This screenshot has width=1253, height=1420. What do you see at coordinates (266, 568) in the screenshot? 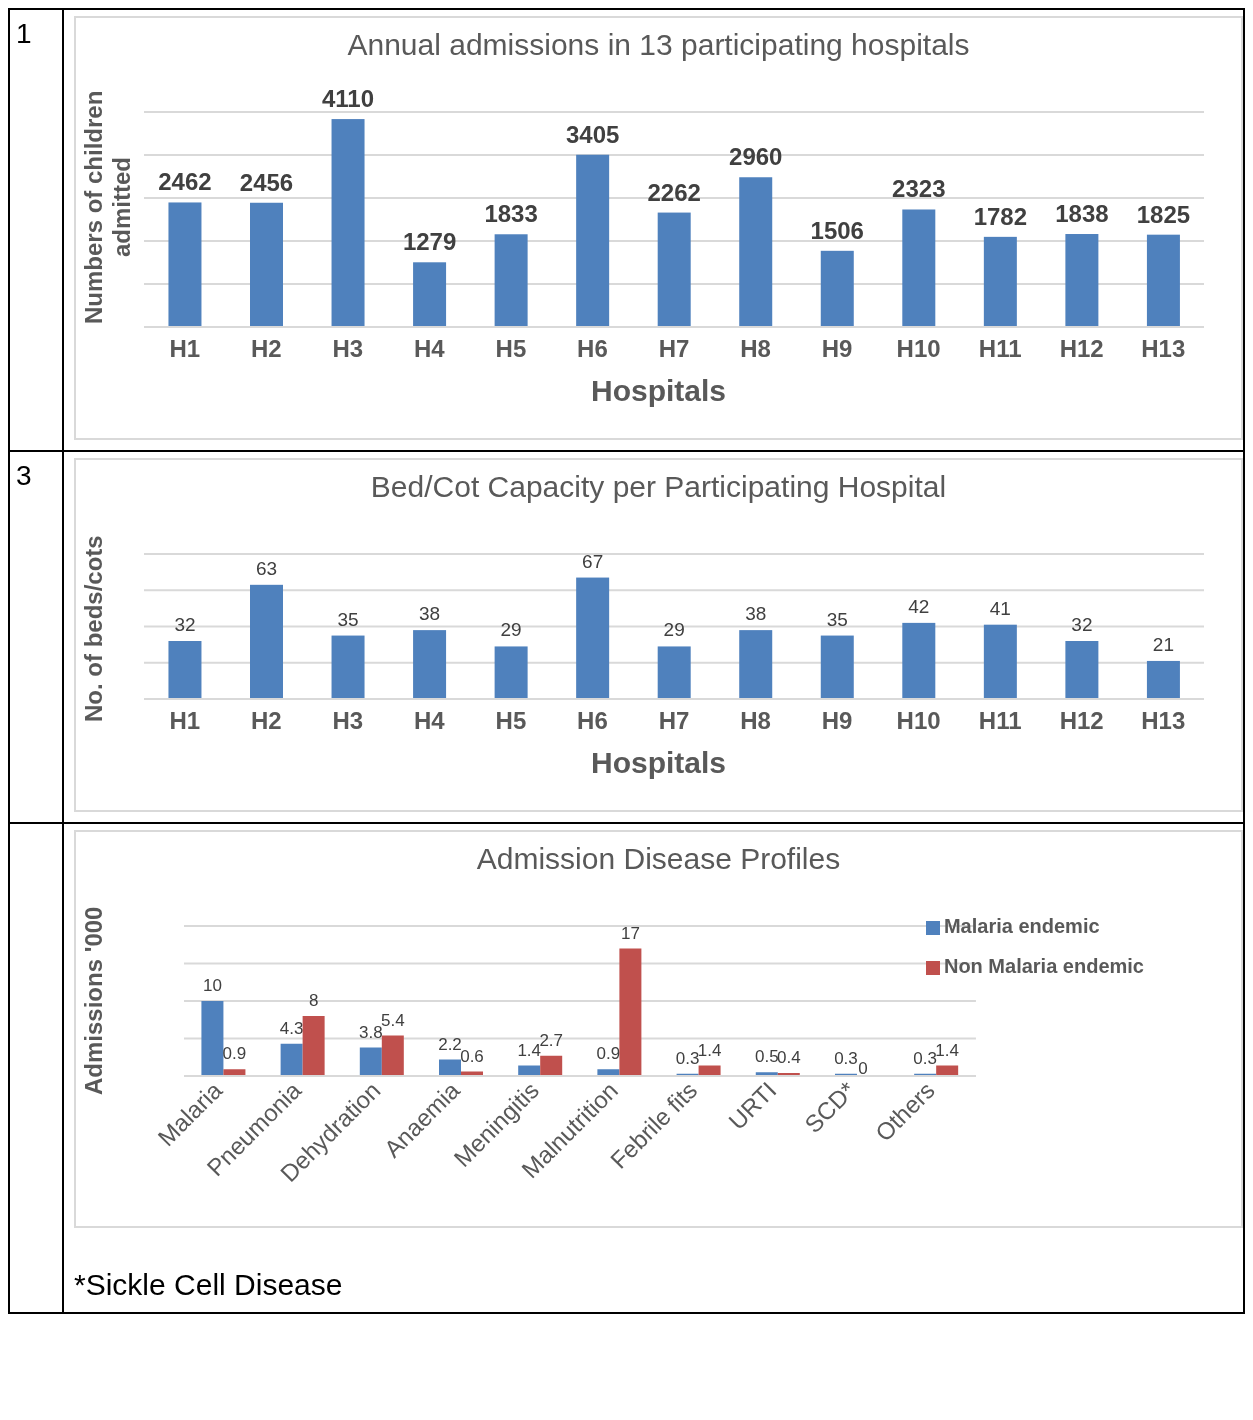
I see `data-label: 63` at bounding box center [266, 568].